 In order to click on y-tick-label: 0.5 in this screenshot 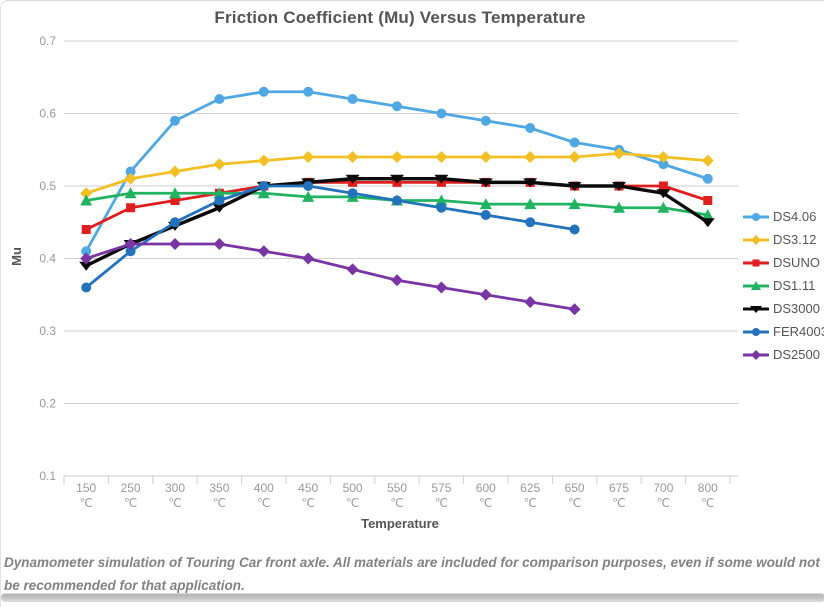, I will do `click(47, 186)`.